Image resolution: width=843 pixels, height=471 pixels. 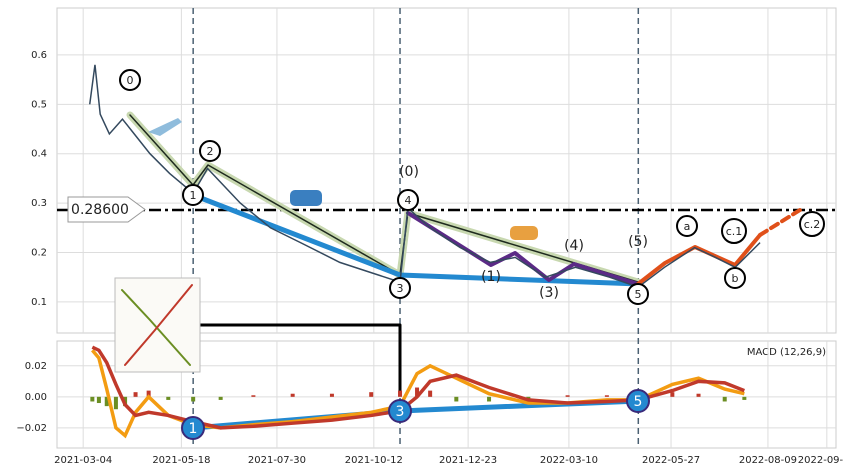 I want to click on x-tick-label: 2022-03-10, so click(x=569, y=460).